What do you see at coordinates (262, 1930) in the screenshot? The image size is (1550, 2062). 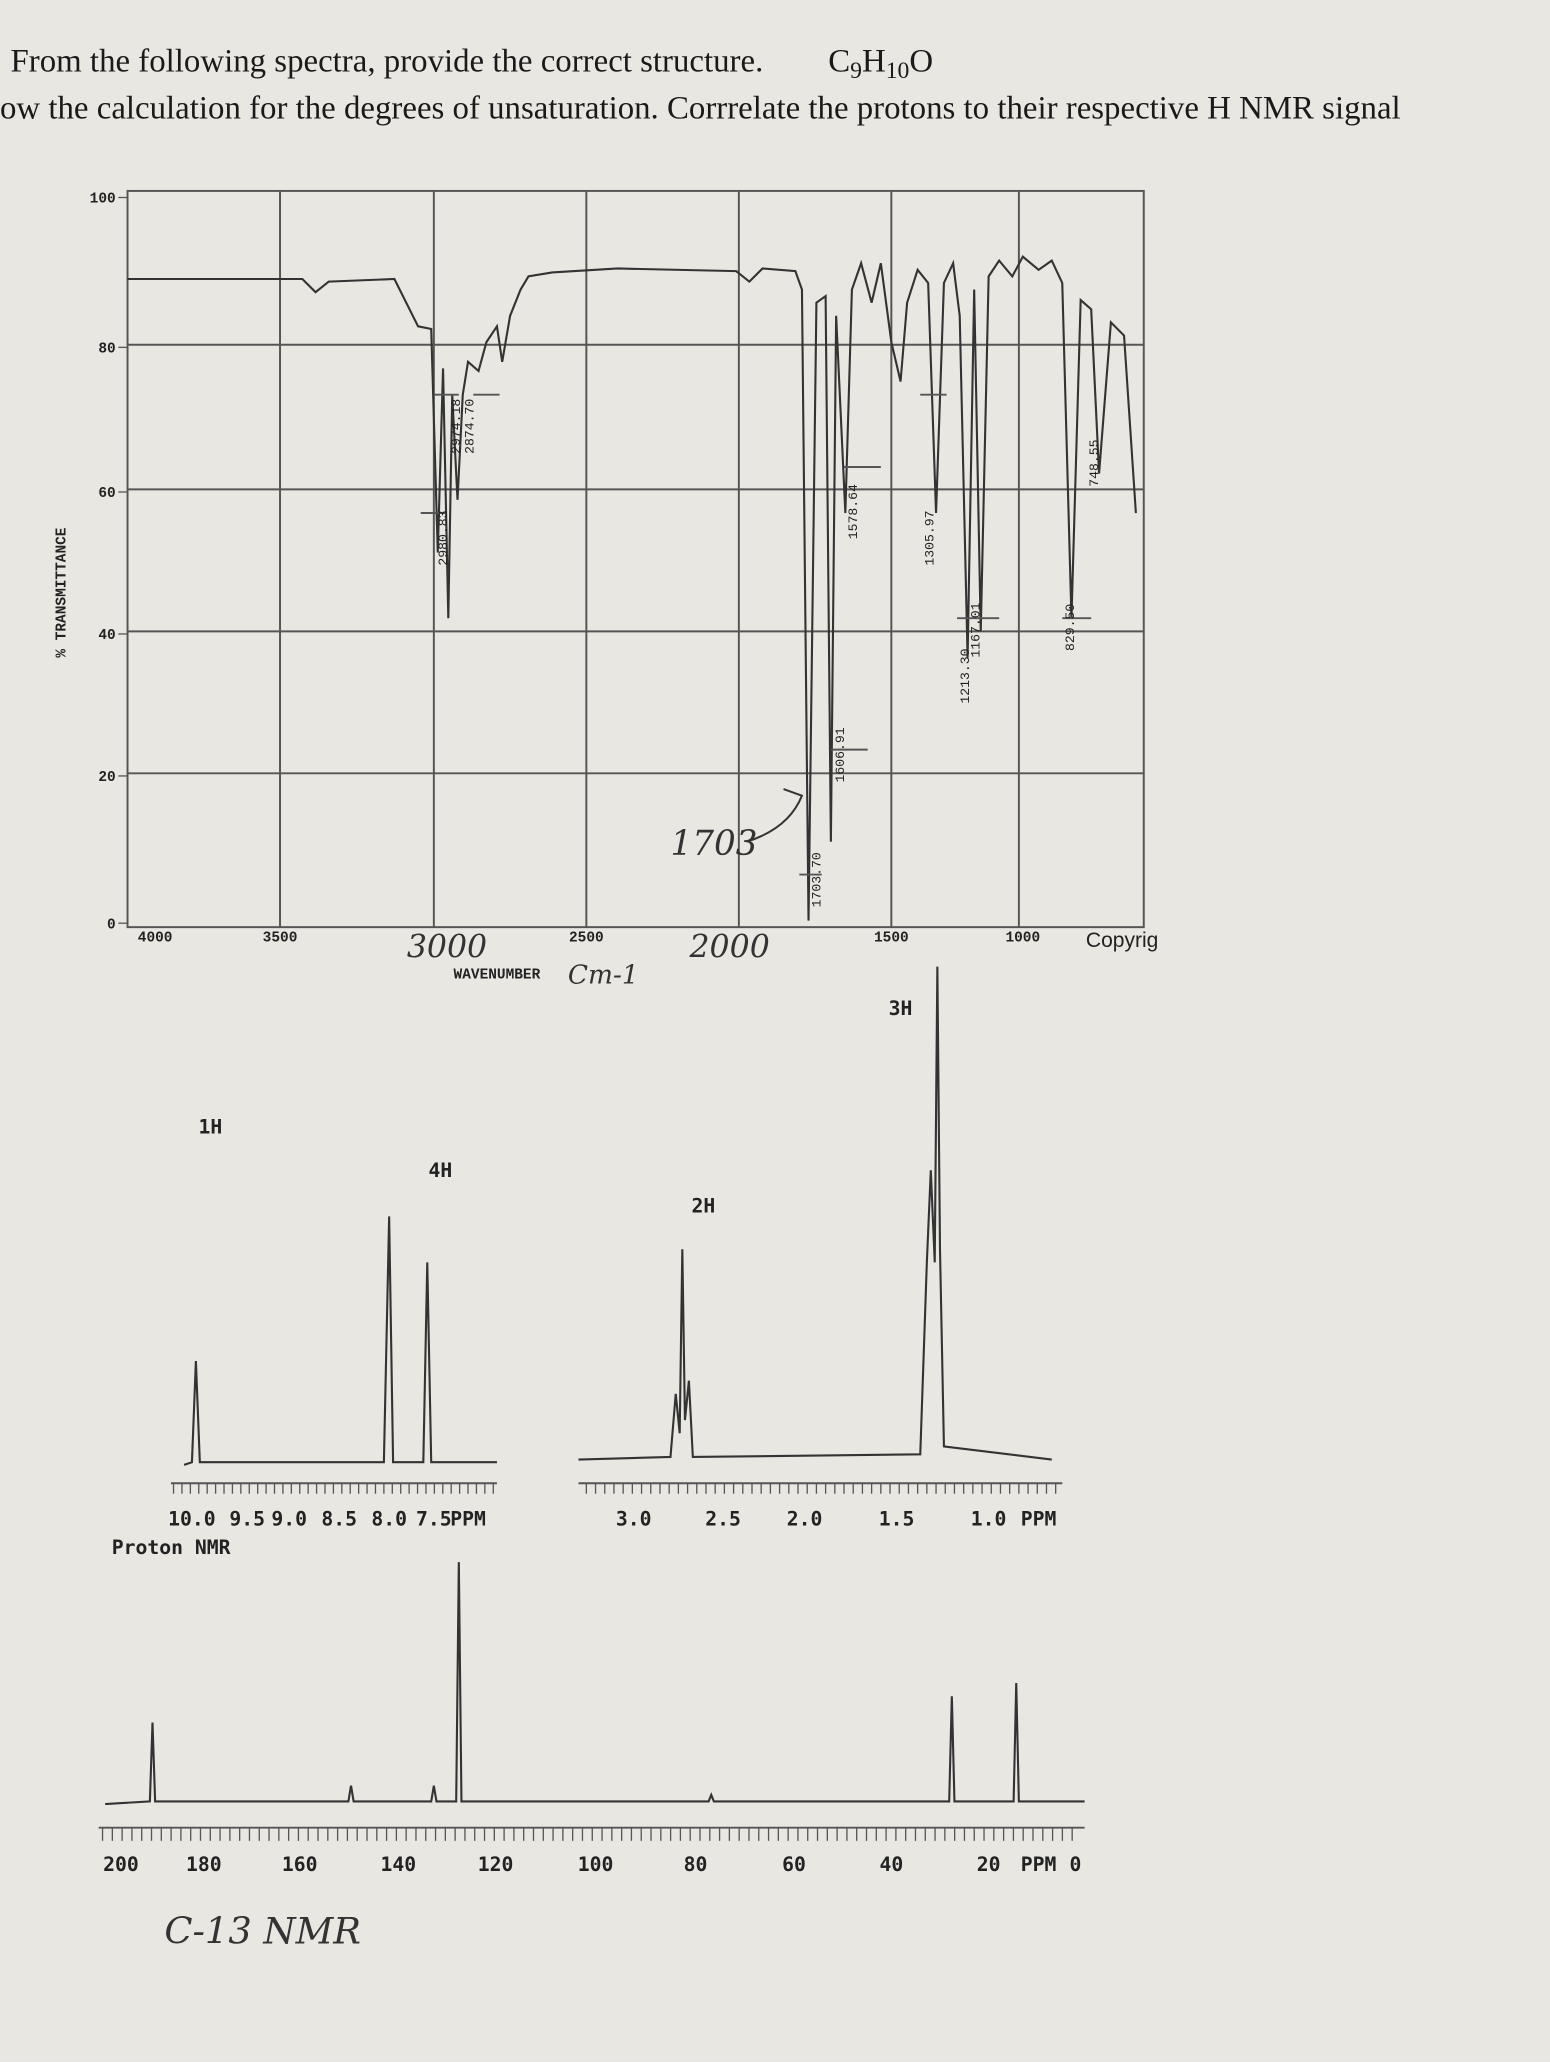 I see `handwritten-cnmr-label: C-13 NMR` at bounding box center [262, 1930].